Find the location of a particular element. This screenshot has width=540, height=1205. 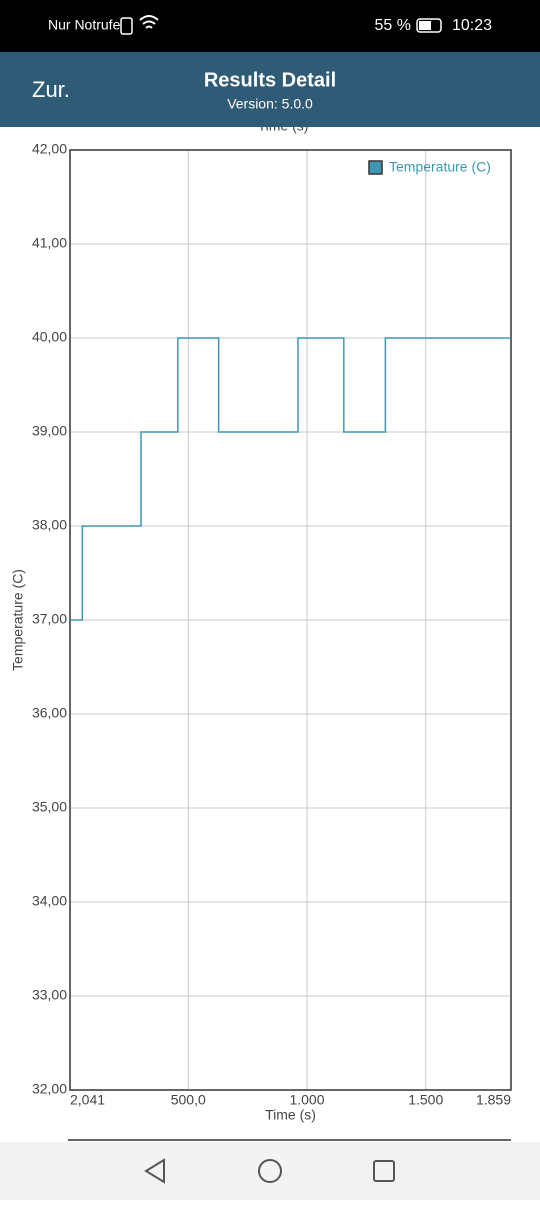

nav-home is located at coordinates (270, 1171).